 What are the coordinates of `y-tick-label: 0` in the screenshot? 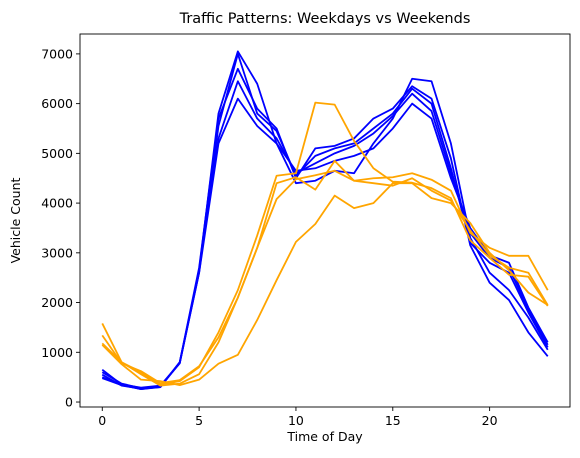 It's located at (69, 402).